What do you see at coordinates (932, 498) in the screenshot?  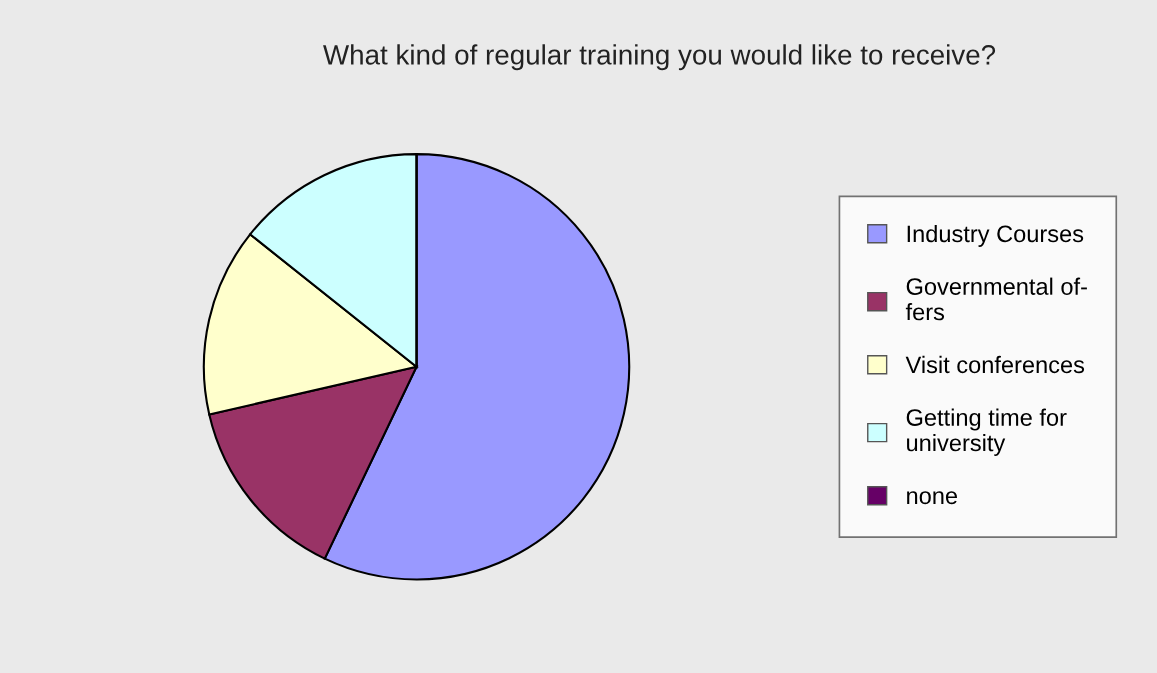 I see `legend-label: none` at bounding box center [932, 498].